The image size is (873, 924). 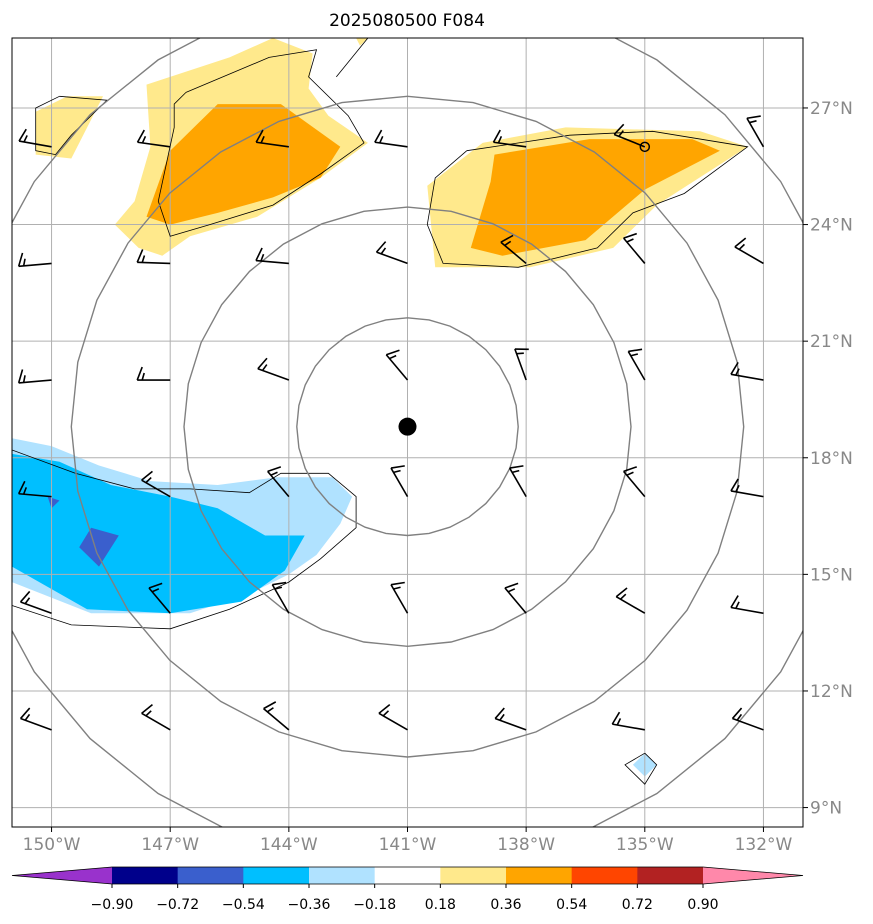 What do you see at coordinates (645, 845) in the screenshot?
I see `x-tick-label: 135°W` at bounding box center [645, 845].